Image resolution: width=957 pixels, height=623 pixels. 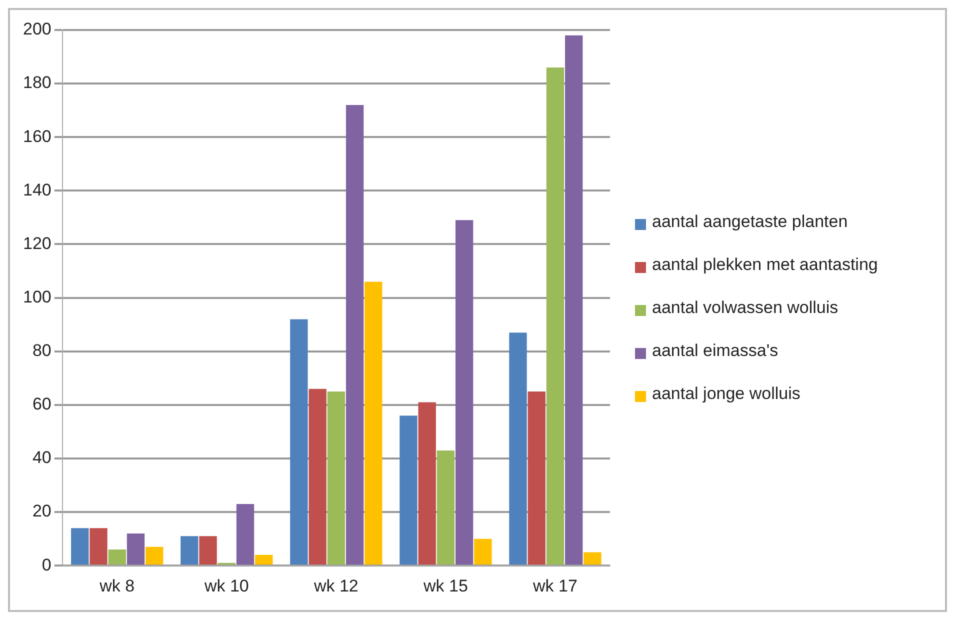 I want to click on legend-label: aantal volwassen wolluis, so click(x=746, y=307).